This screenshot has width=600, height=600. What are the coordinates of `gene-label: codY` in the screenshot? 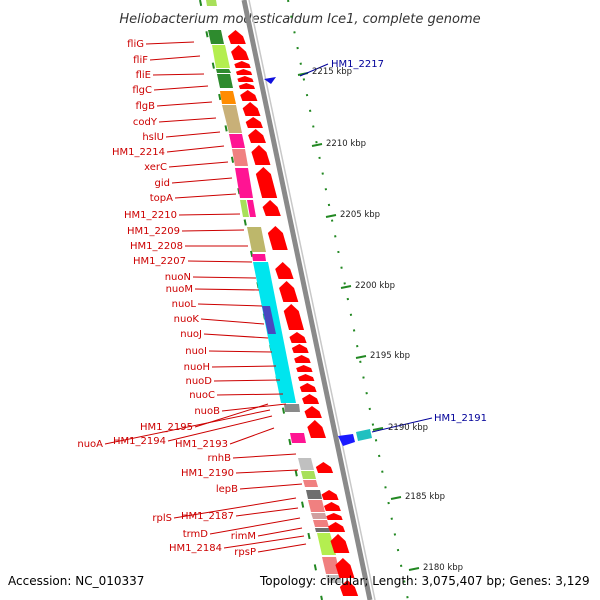 It's located at (145, 122).